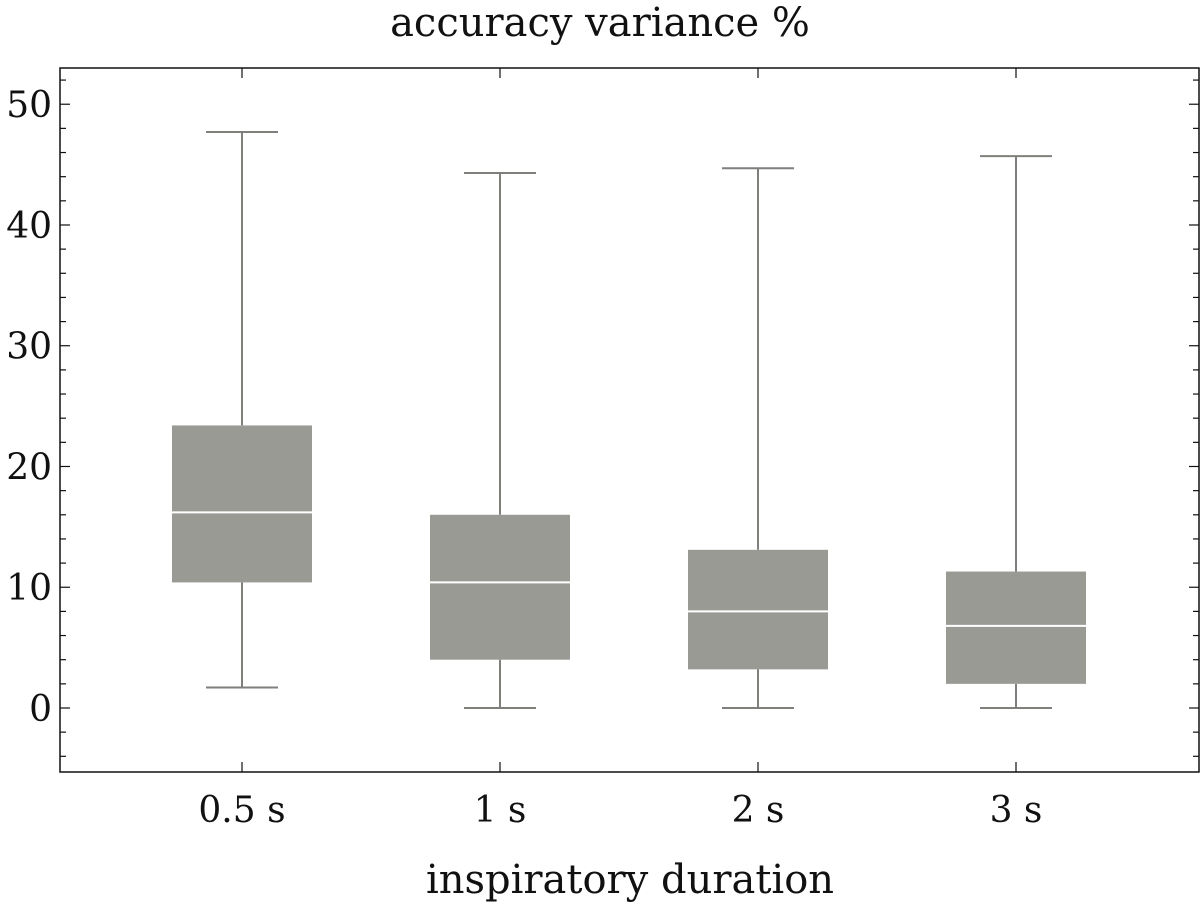 The image size is (1200, 907). Describe the element at coordinates (29, 105) in the screenshot. I see `y-tick-label: 50` at that location.